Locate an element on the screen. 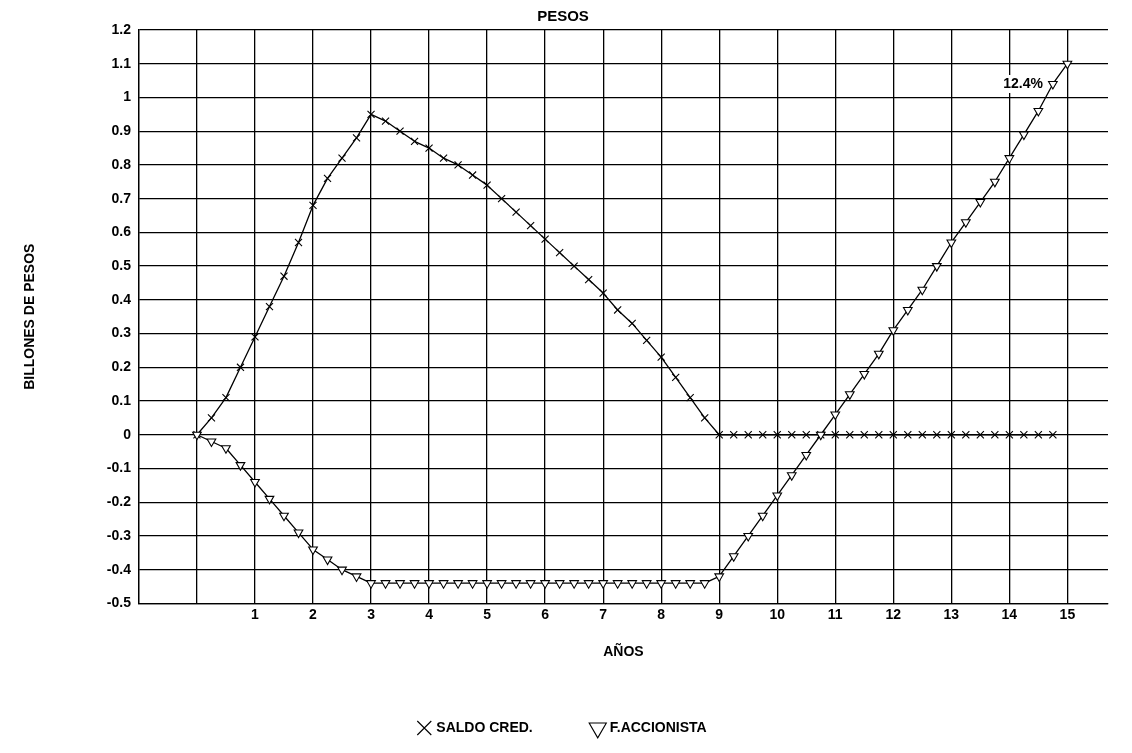 This screenshot has width=1132, height=753. y-tick-label: 0.6 is located at coordinates (121, 231).